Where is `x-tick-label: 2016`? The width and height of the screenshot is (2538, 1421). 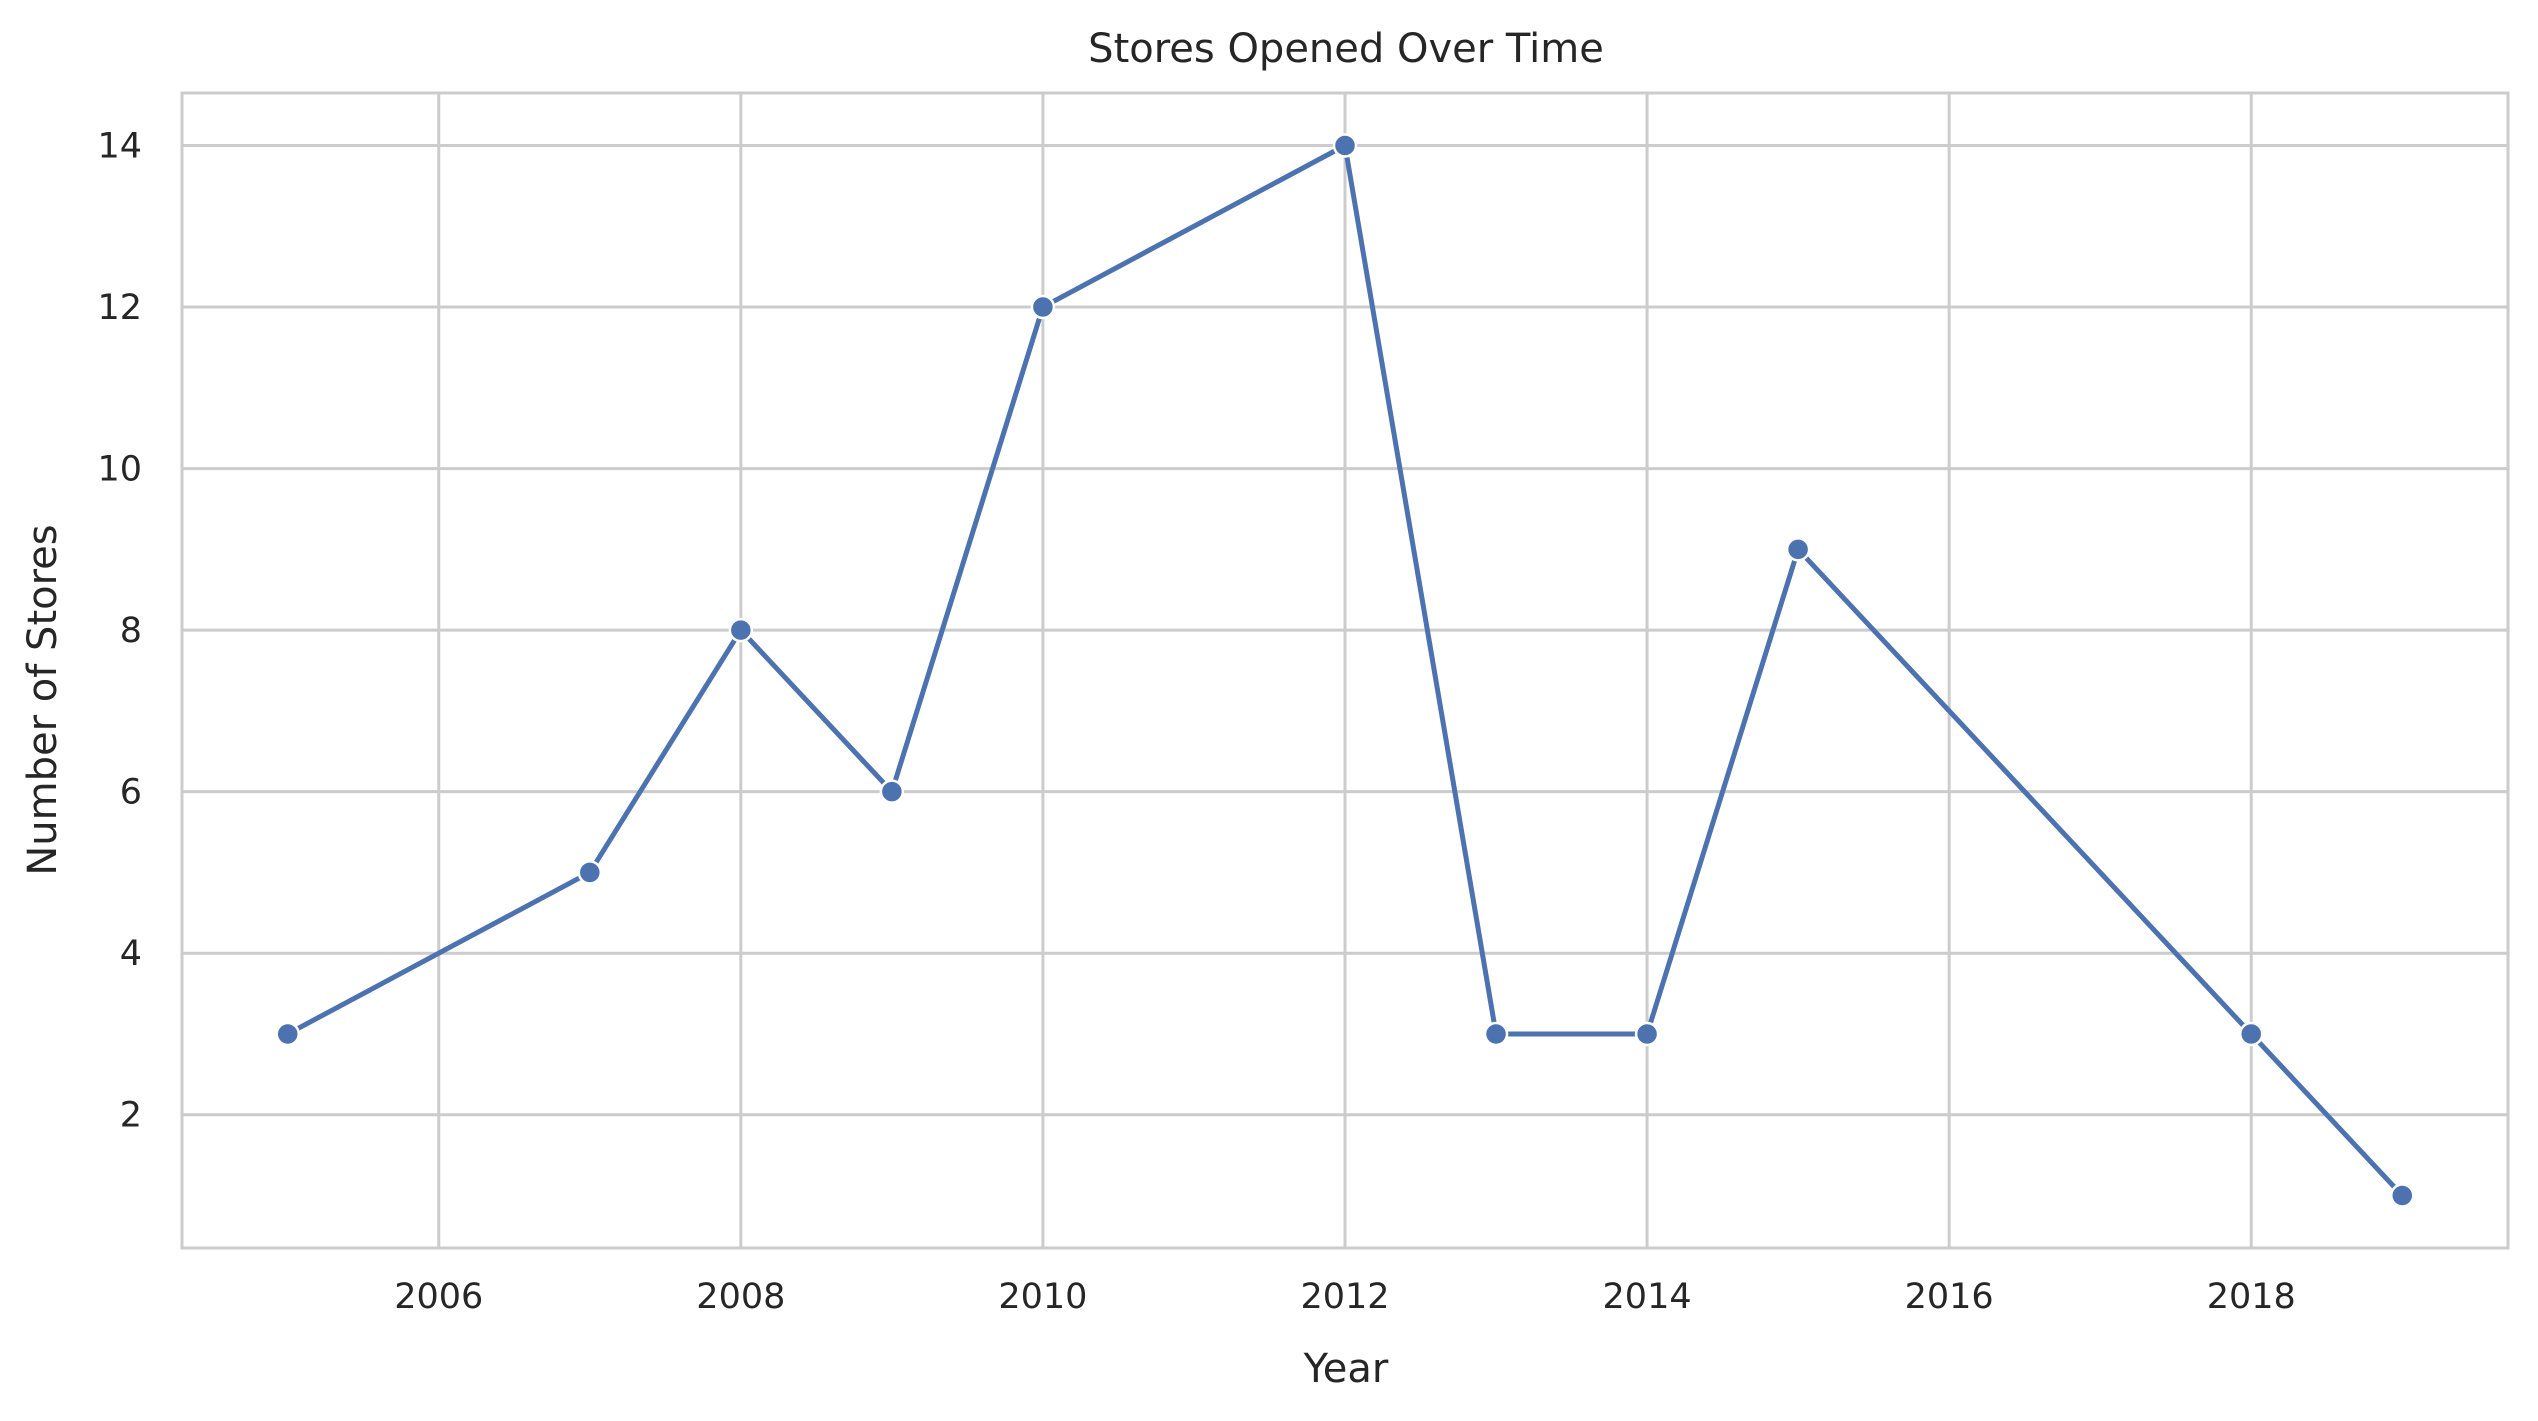
x-tick-label: 2016 is located at coordinates (1949, 1297).